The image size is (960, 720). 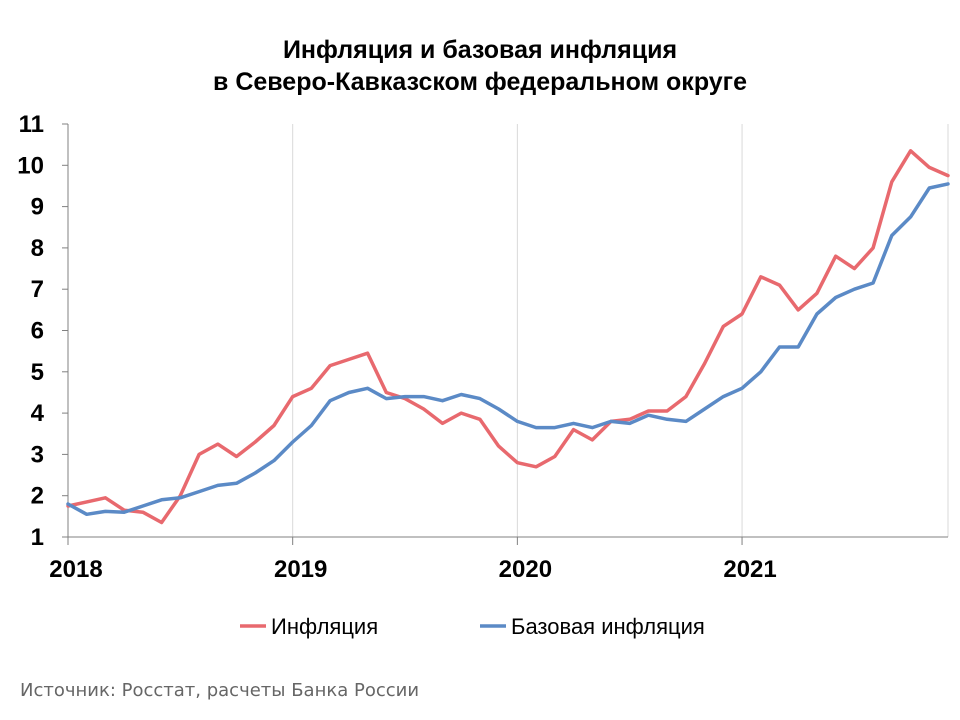 I want to click on y-tick-label-10: 10, so click(x=30, y=165).